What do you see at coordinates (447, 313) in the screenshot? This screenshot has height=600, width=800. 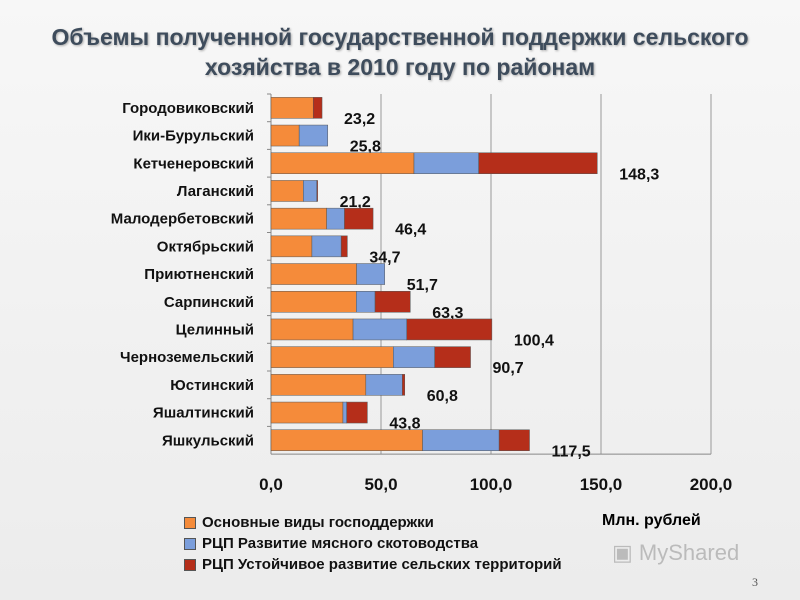 I see `data-label: 63,3` at bounding box center [447, 313].